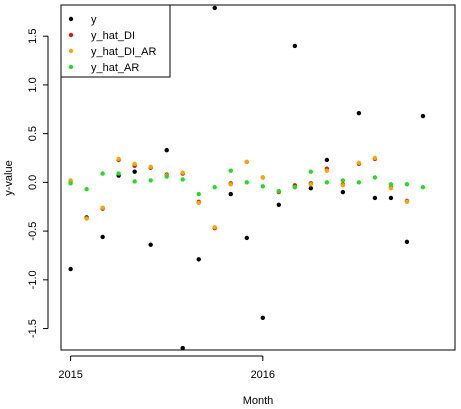  Describe the element at coordinates (113, 36) in the screenshot. I see `legend-label: y_hat_DI` at that location.